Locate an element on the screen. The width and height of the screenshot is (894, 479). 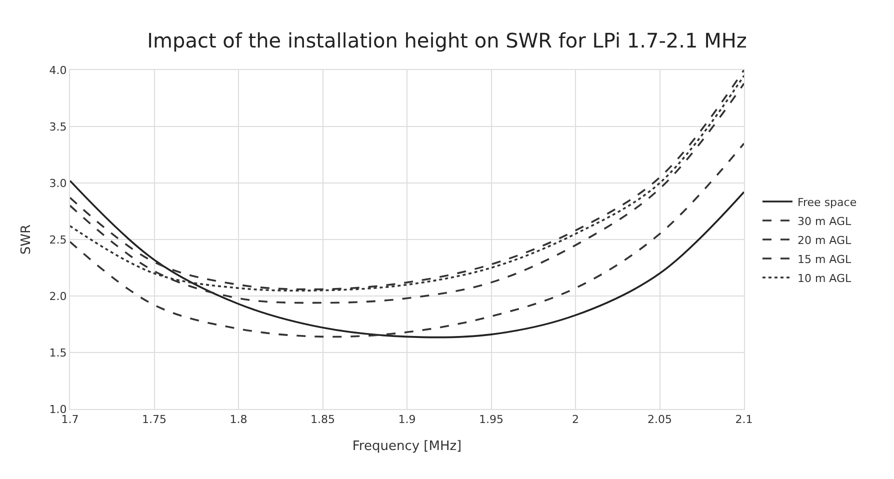
x-tick-label: 1.95 is located at coordinates (491, 419).